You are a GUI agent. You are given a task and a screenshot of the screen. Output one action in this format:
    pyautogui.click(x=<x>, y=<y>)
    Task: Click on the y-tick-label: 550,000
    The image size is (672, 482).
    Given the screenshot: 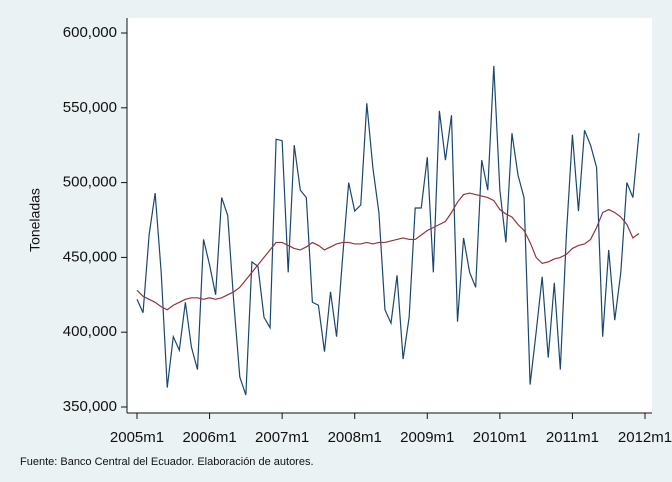 What is the action you would take?
    pyautogui.click(x=90, y=107)
    